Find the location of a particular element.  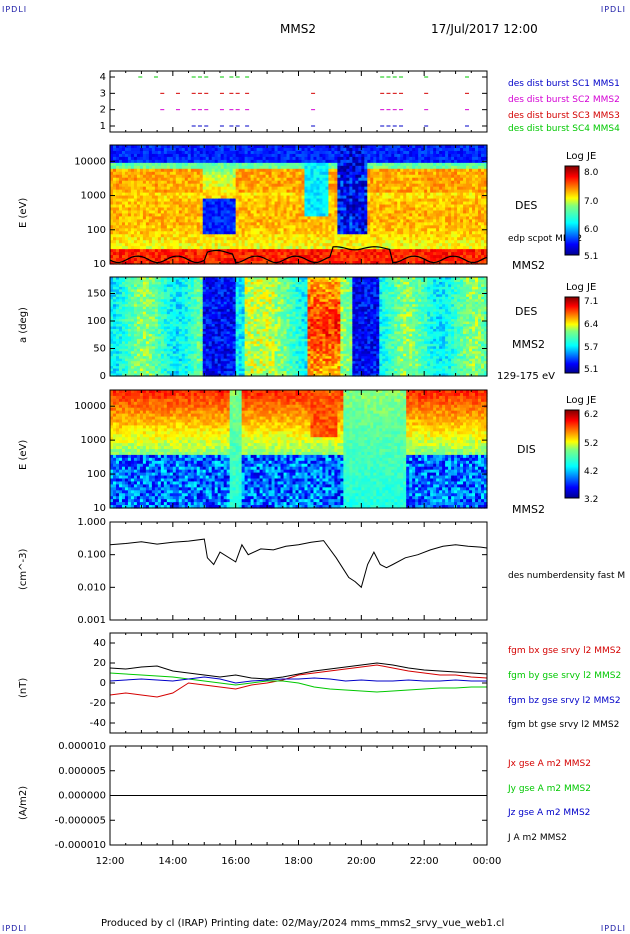

legend-burst-sc4: des dist burst SC4 MMS4 is located at coordinates (564, 129).